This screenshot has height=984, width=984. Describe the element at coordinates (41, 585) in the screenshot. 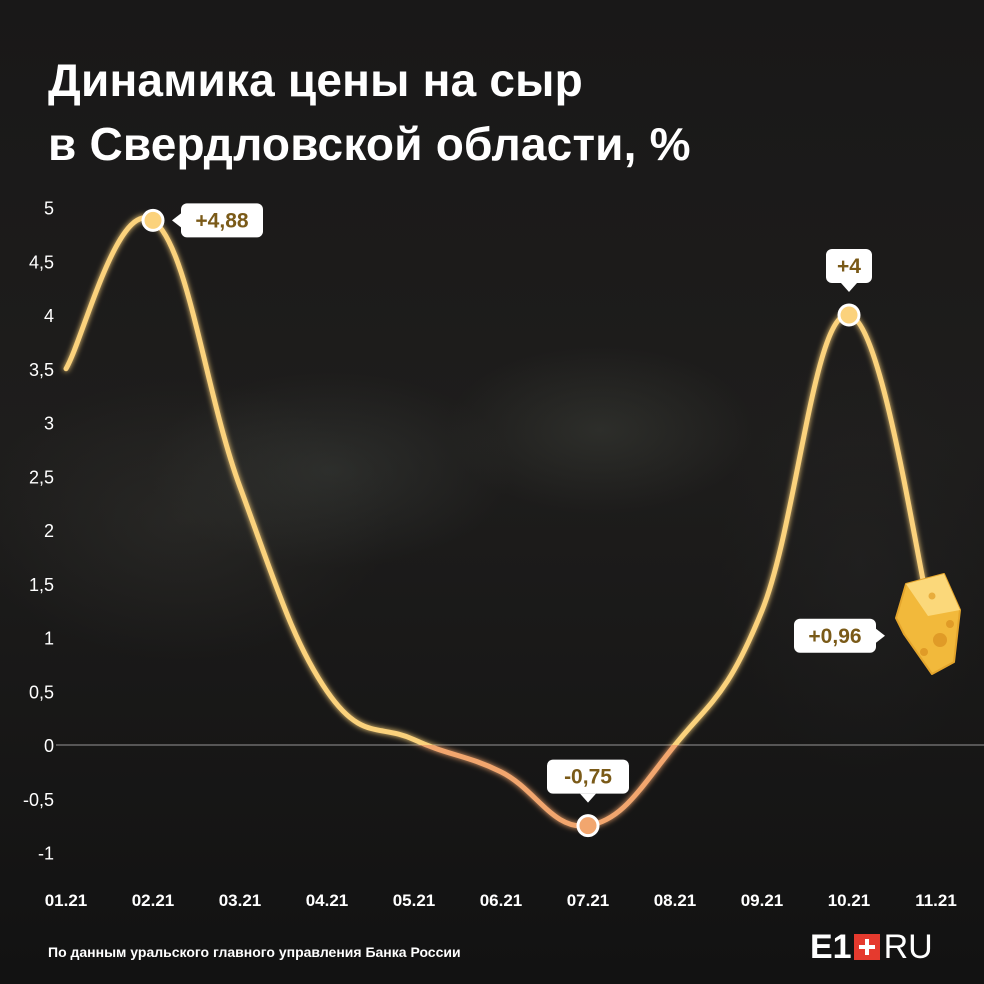

I see `y-tick-label: 1,5` at that location.